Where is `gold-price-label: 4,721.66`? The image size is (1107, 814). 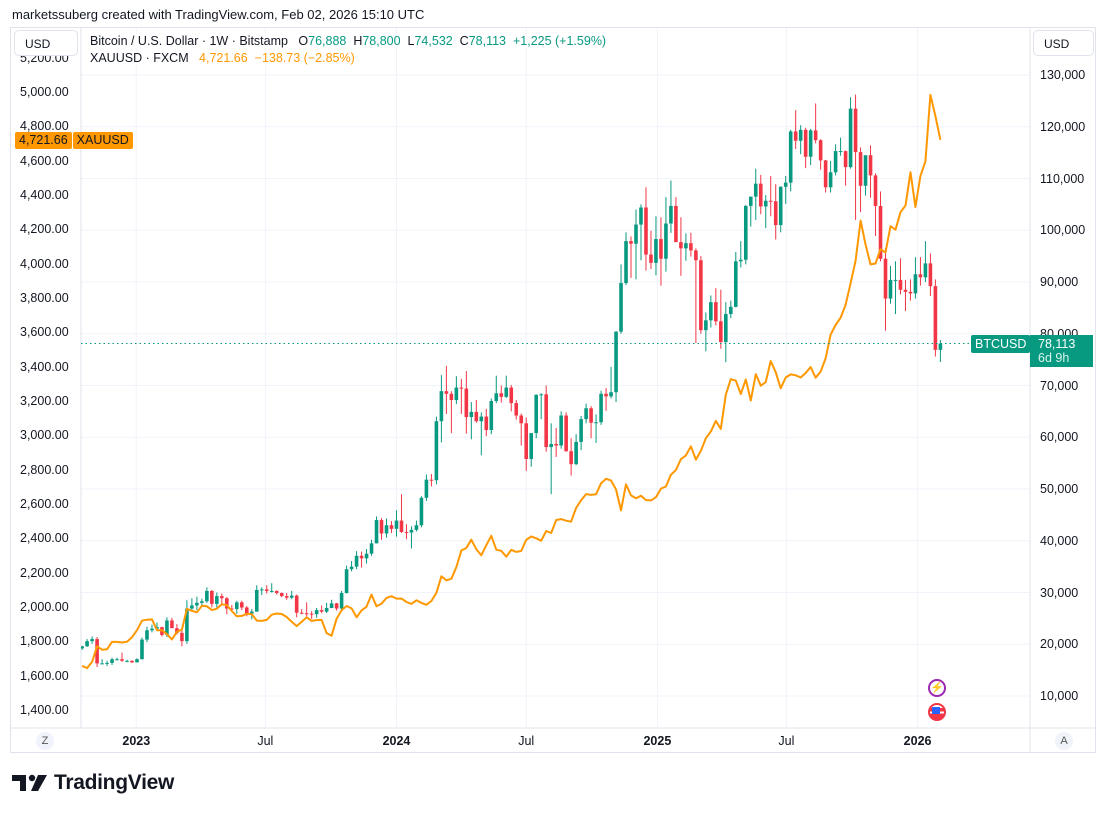
gold-price-label: 4,721.66 is located at coordinates (43, 140).